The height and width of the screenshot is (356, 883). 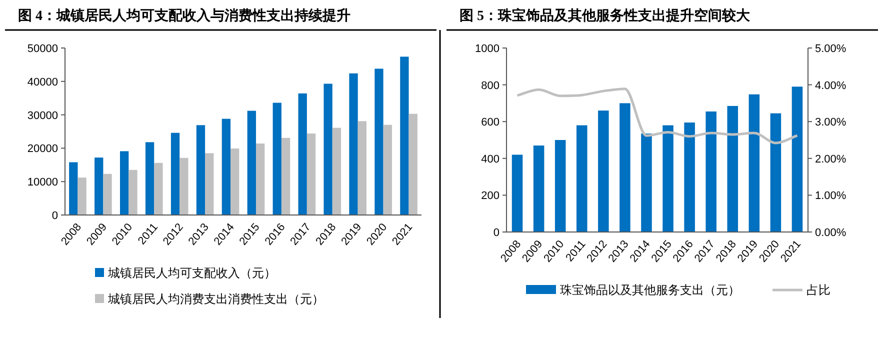 What do you see at coordinates (830, 122) in the screenshot?
I see `y2-tick-label: 3.00%` at bounding box center [830, 122].